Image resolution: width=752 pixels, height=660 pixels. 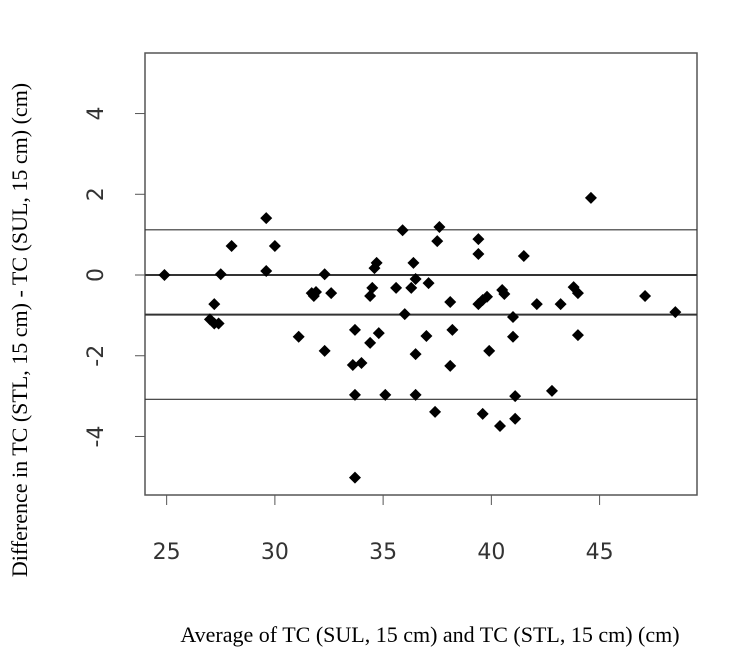 What do you see at coordinates (96, 114) in the screenshot?
I see `y-tick-label: 4` at bounding box center [96, 114].